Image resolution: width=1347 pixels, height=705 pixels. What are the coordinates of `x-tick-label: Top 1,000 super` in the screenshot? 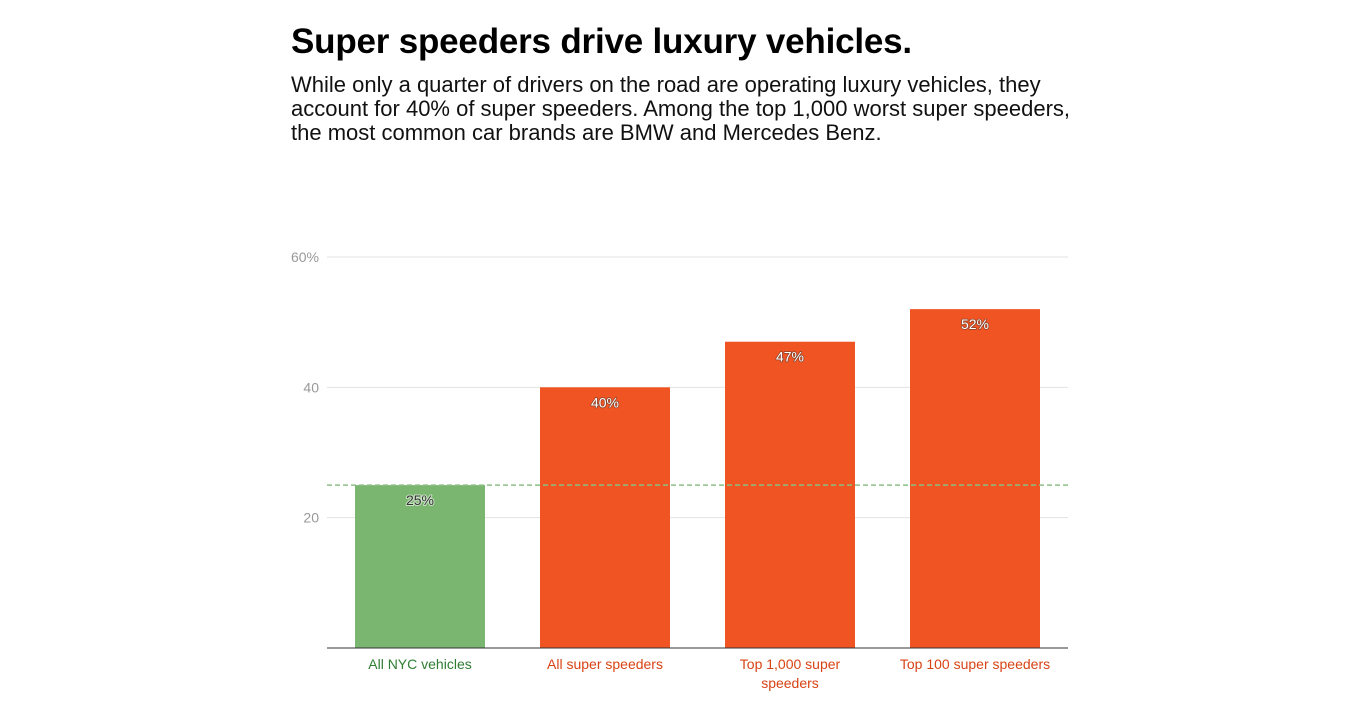 It's located at (790, 664).